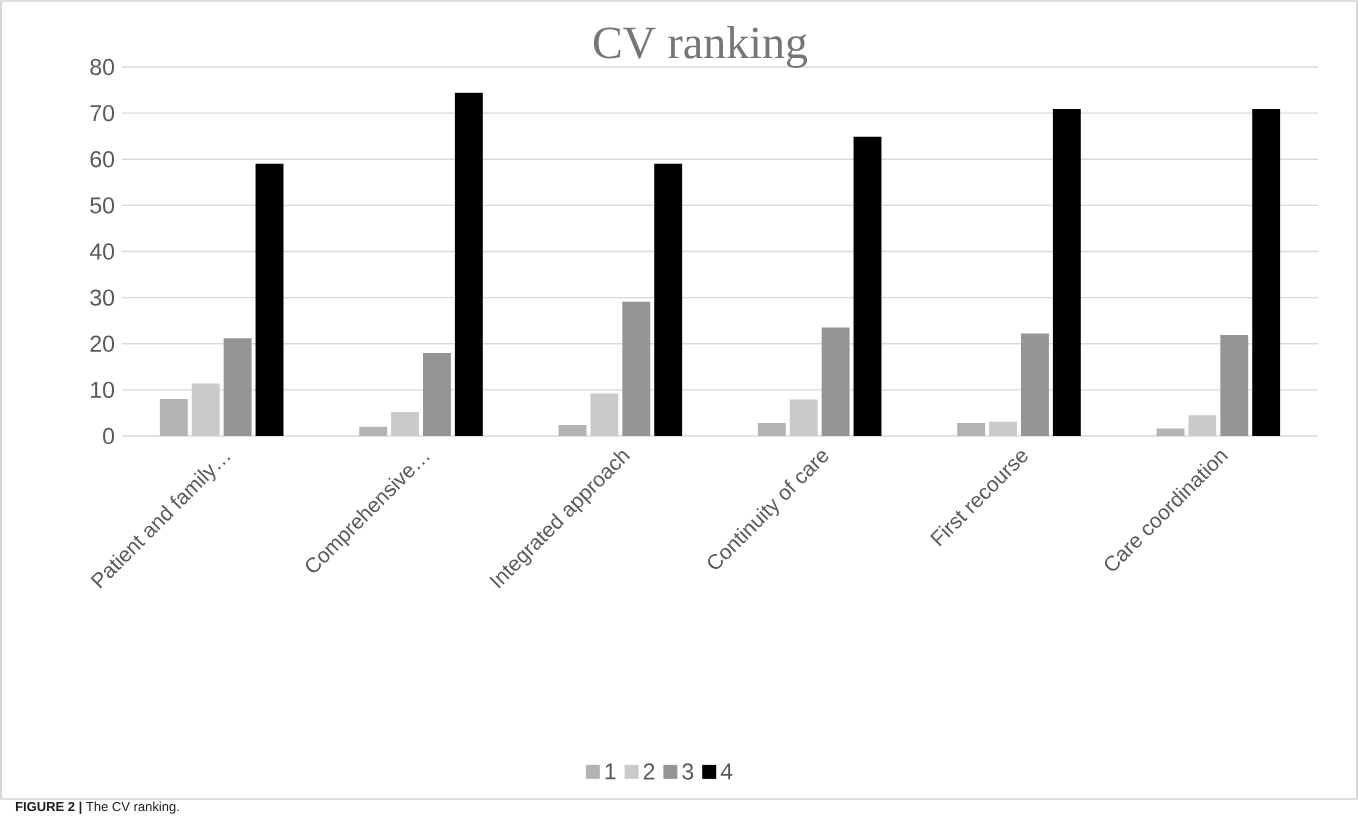 This screenshot has width=1358, height=823. I want to click on y-tick-label: 60, so click(102, 159).